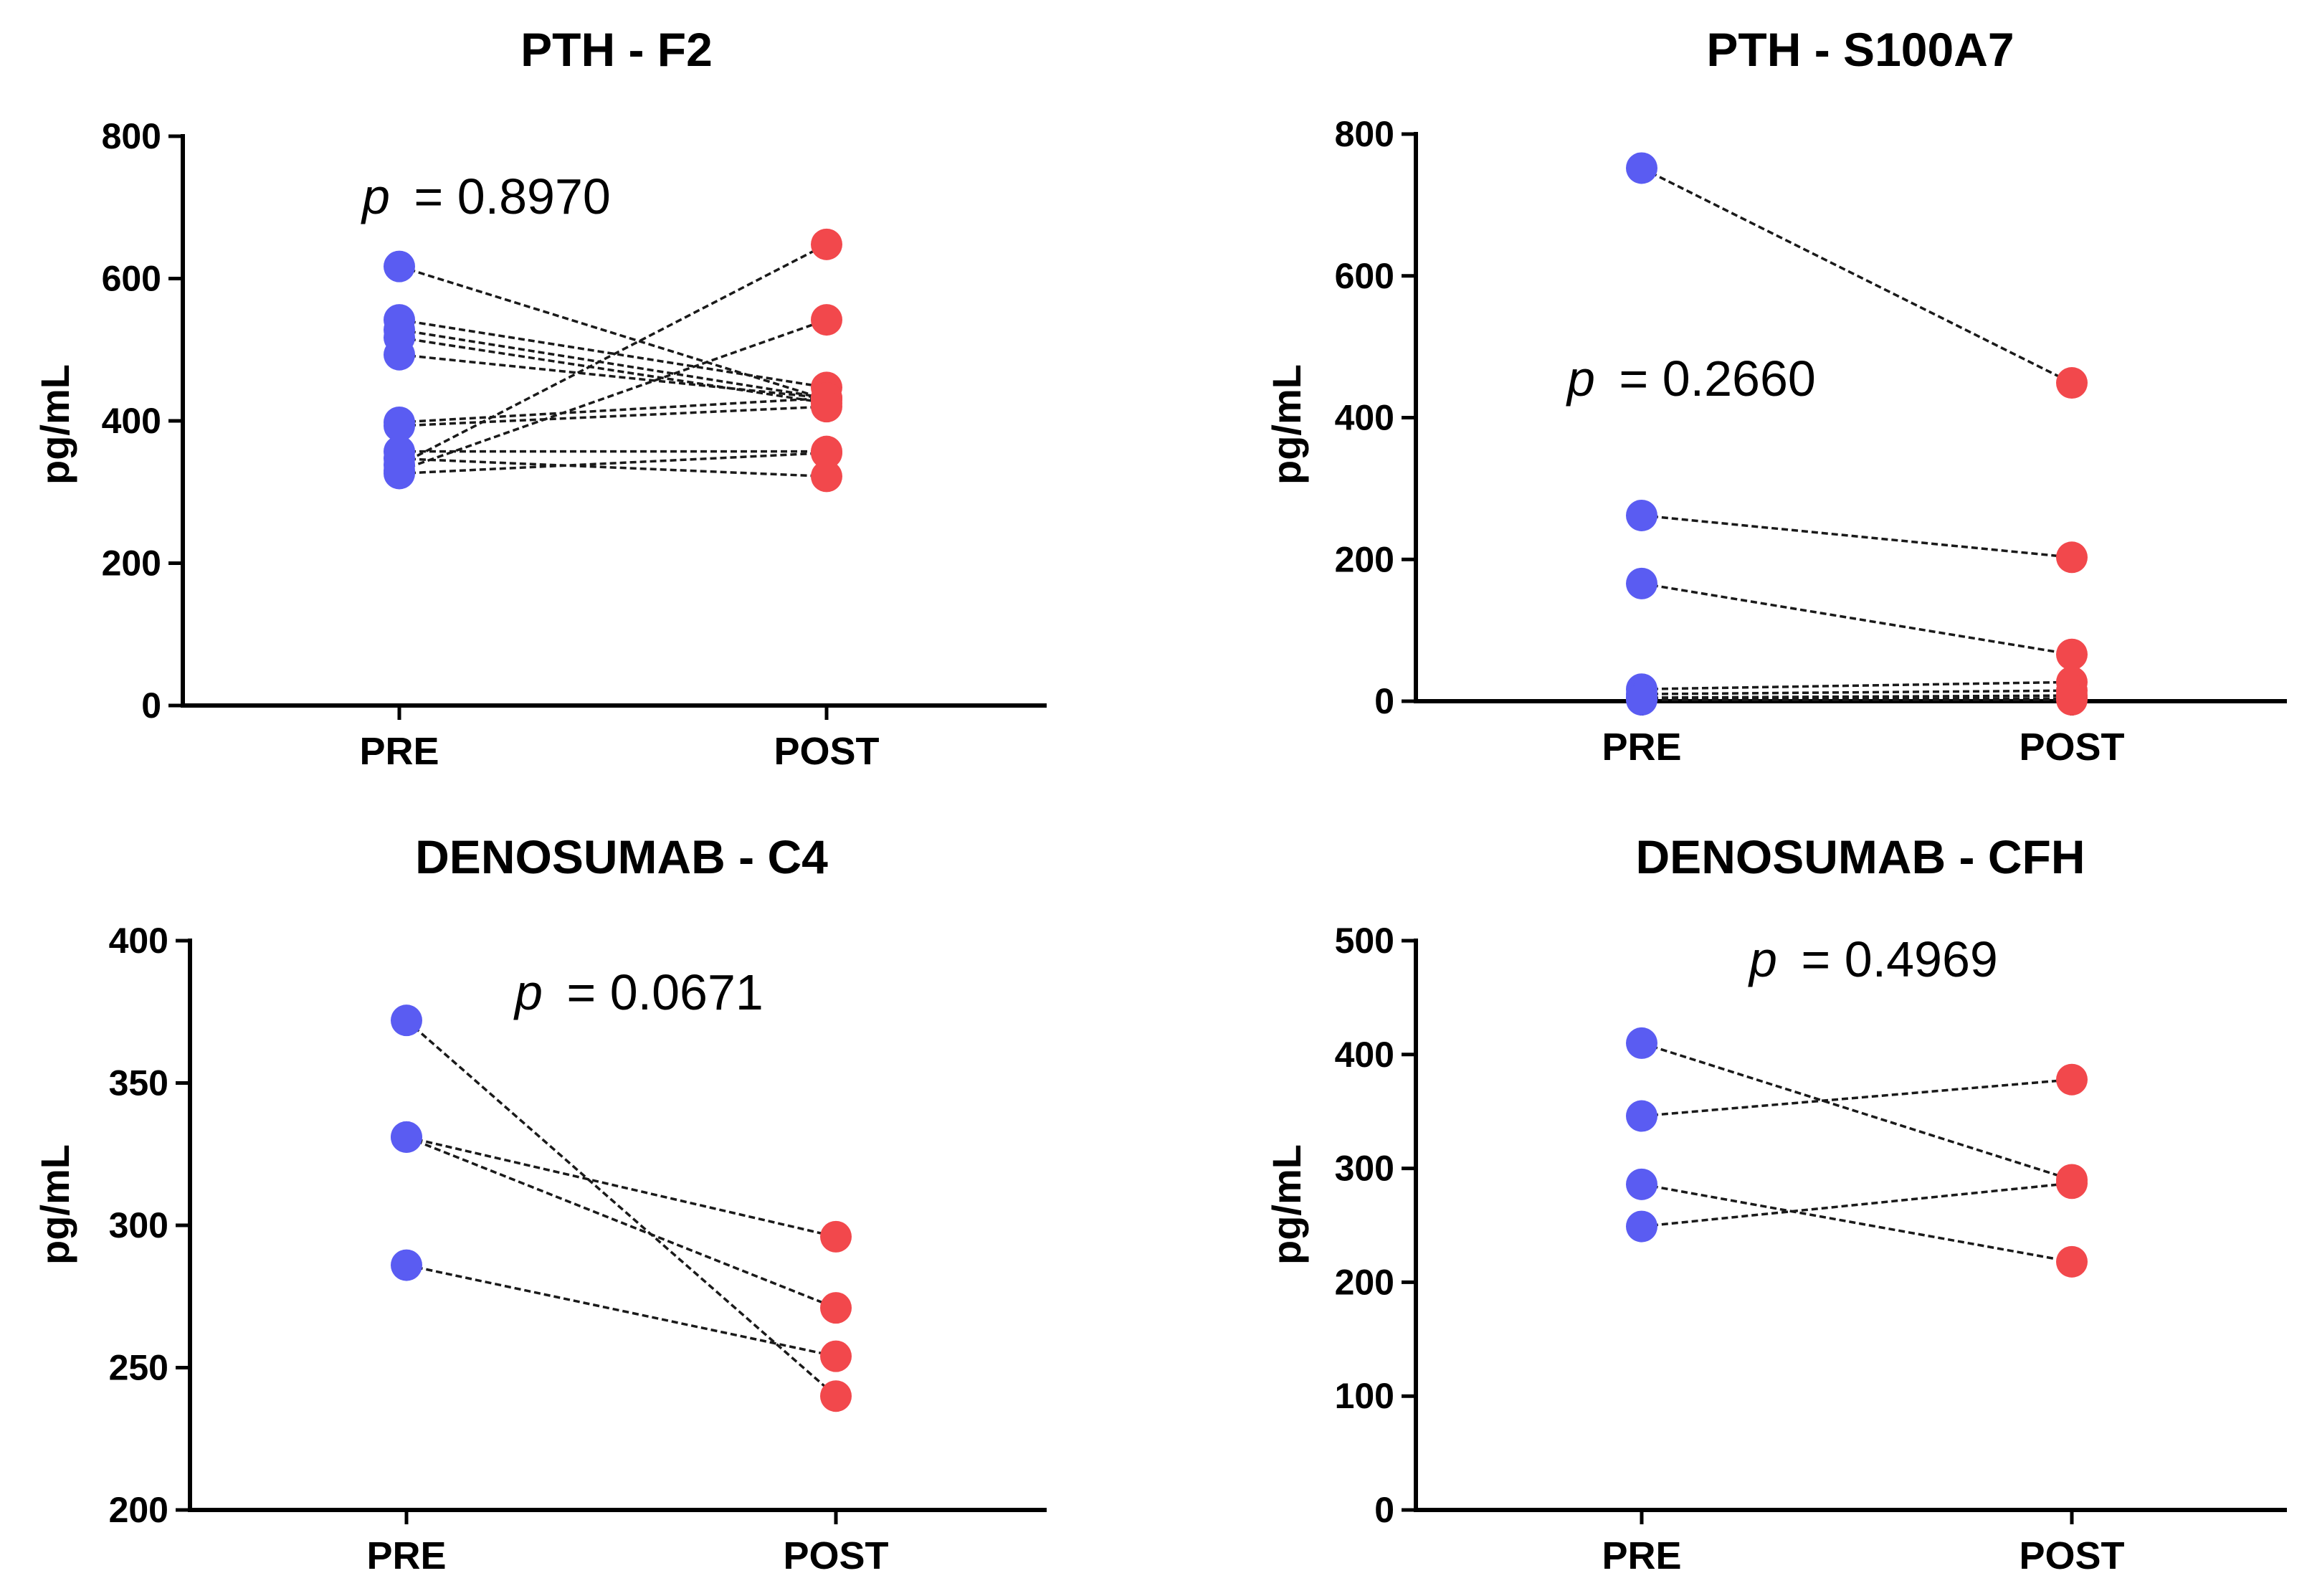 Image resolution: width=2312 pixels, height=1596 pixels. What do you see at coordinates (512, 196) in the screenshot?
I see `p-value-text: = 0.8970` at bounding box center [512, 196].